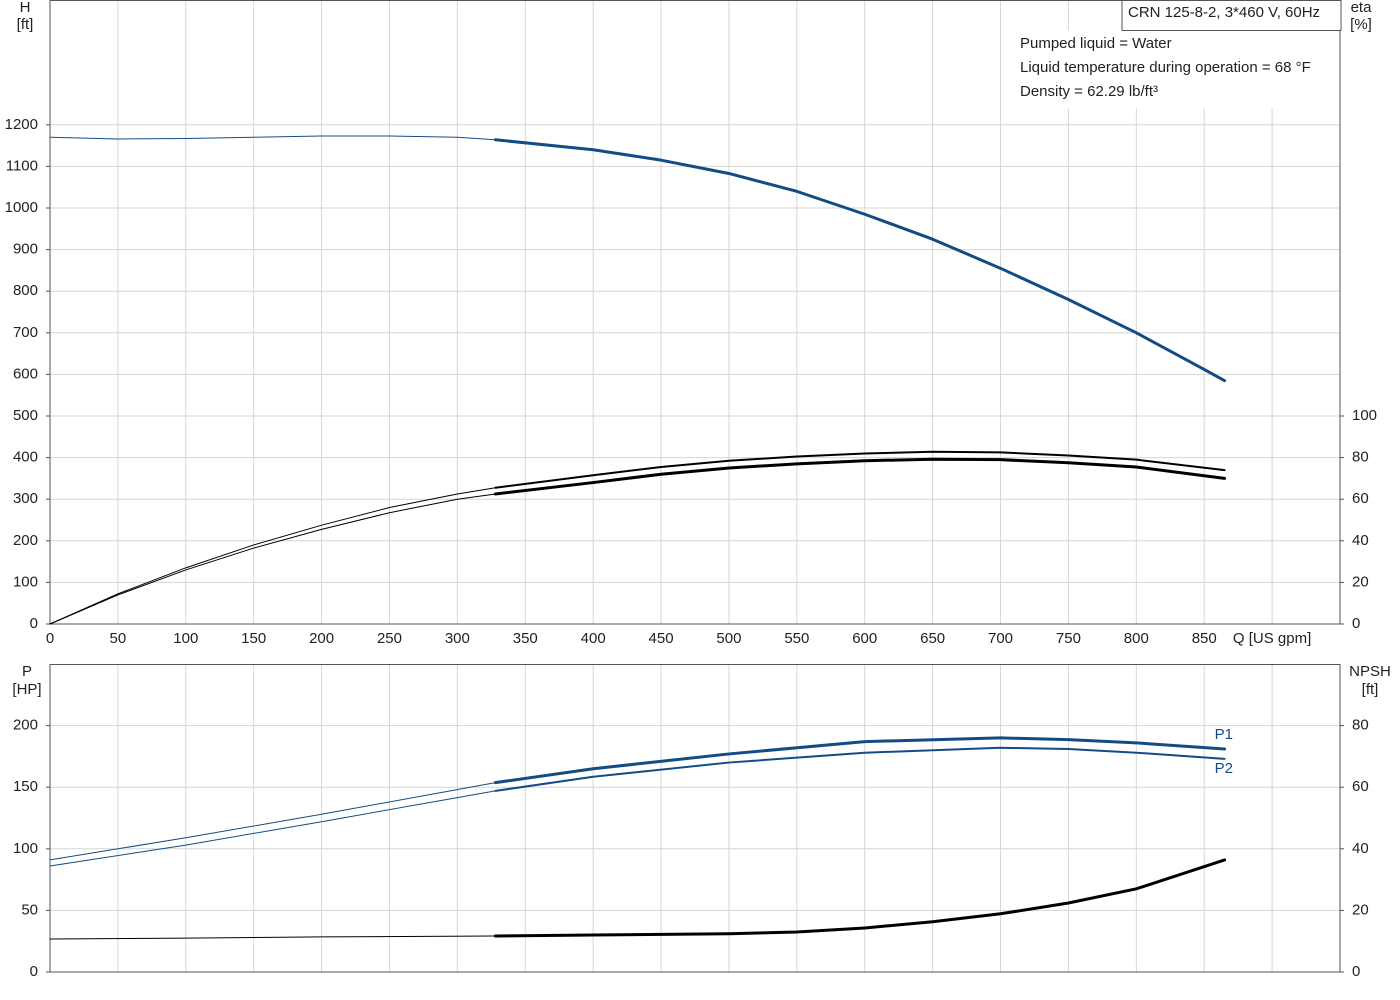  I want to click on note: Pumped liquid = Water, so click(1096, 43).